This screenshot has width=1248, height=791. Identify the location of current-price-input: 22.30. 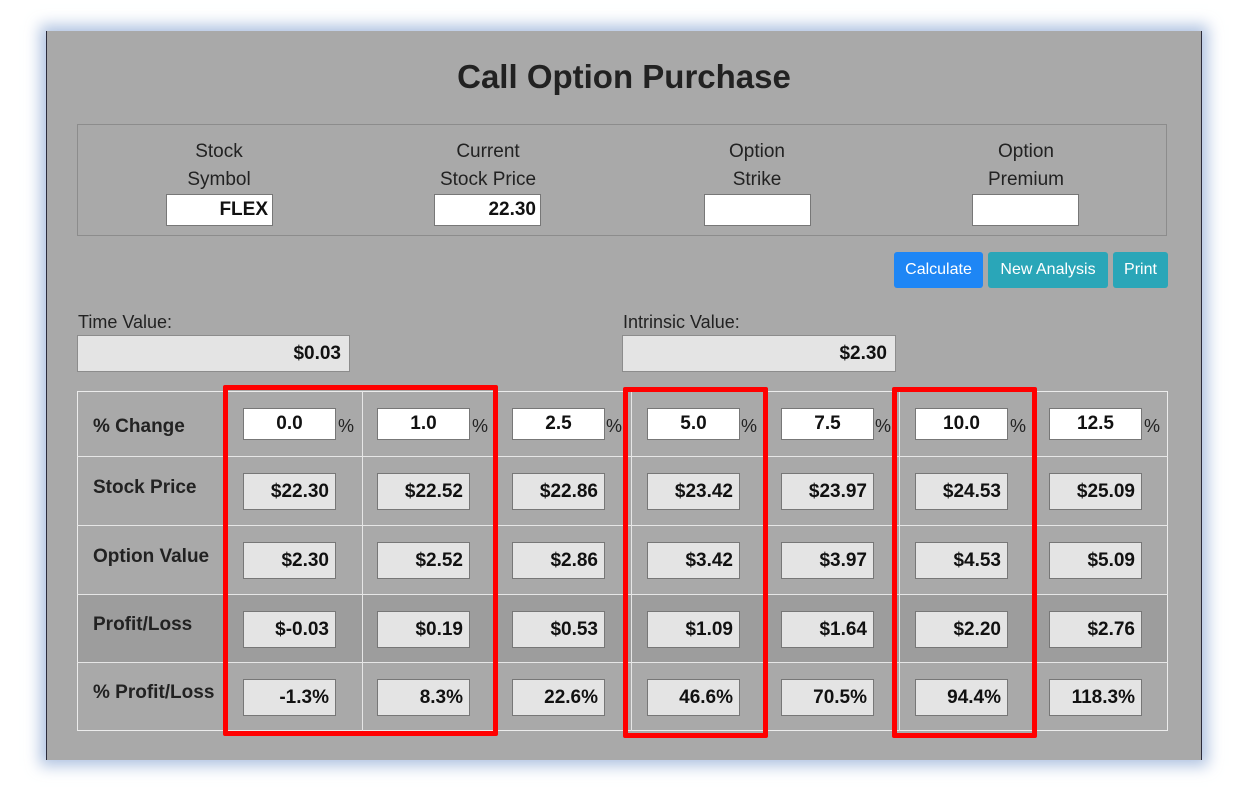
(487, 210).